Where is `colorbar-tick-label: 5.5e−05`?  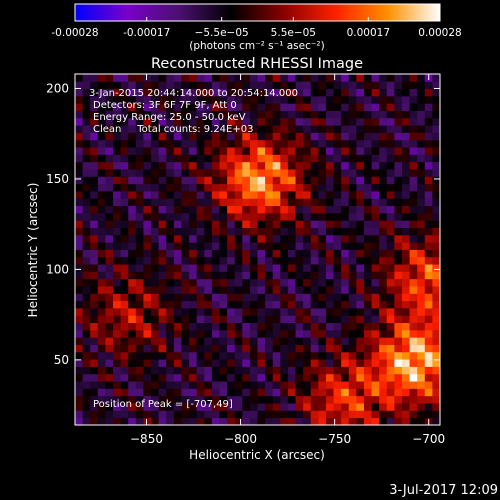 colorbar-tick-label: 5.5e−05 is located at coordinates (293, 33).